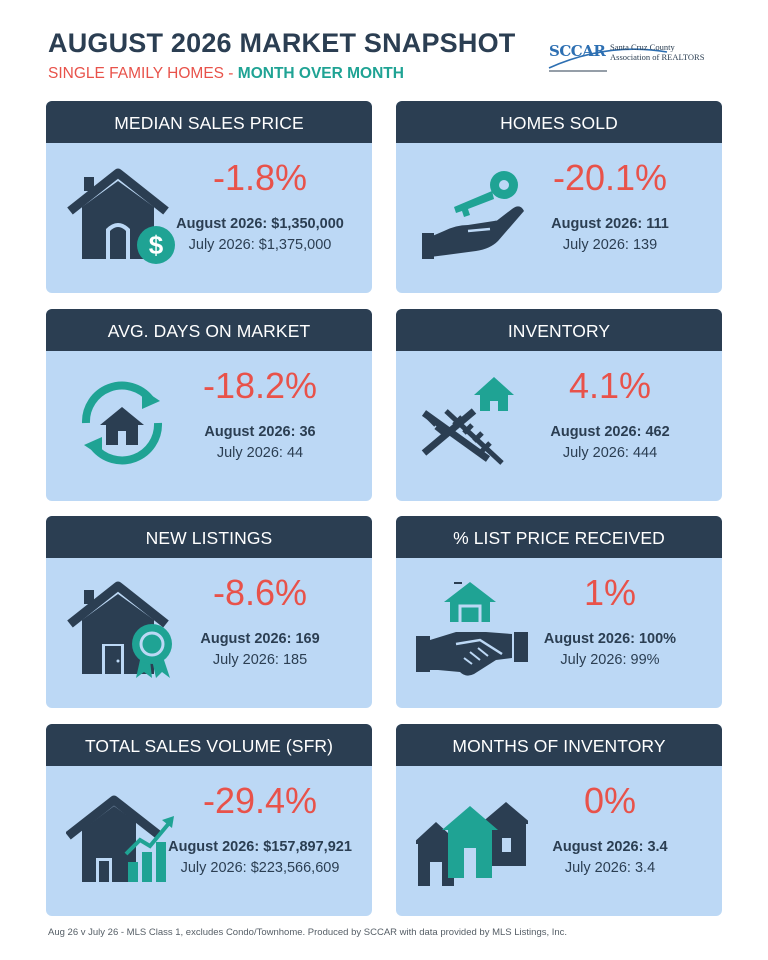  What do you see at coordinates (610, 177) in the screenshot?
I see `card-percent-change: -20.1%` at bounding box center [610, 177].